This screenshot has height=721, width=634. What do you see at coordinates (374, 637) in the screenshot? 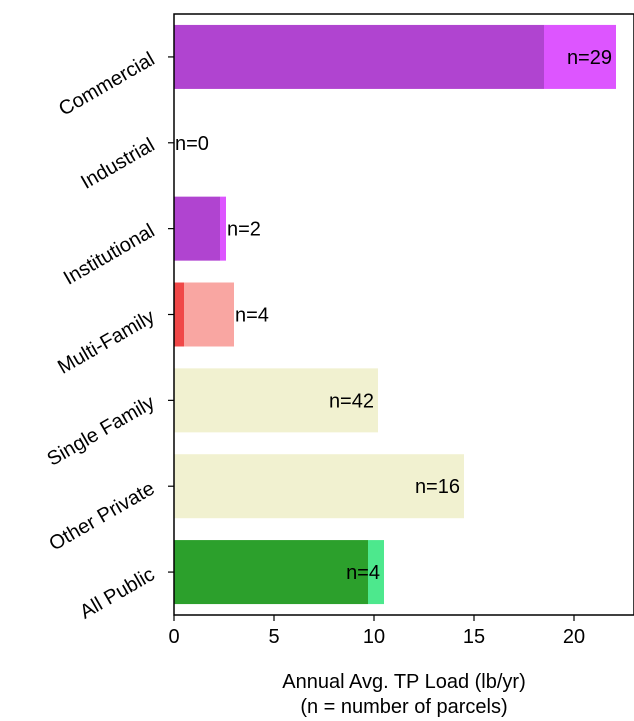
I see `x-tick-label: 10` at bounding box center [374, 637].